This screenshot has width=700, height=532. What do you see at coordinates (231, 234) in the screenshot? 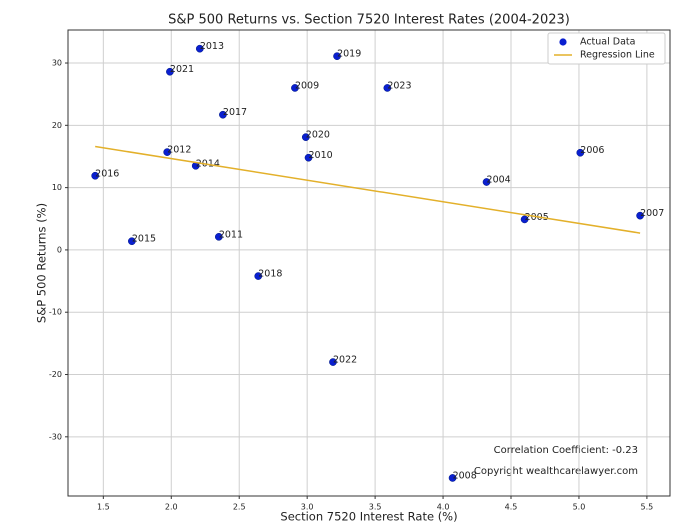
I see `point-label: 2011` at bounding box center [231, 234].